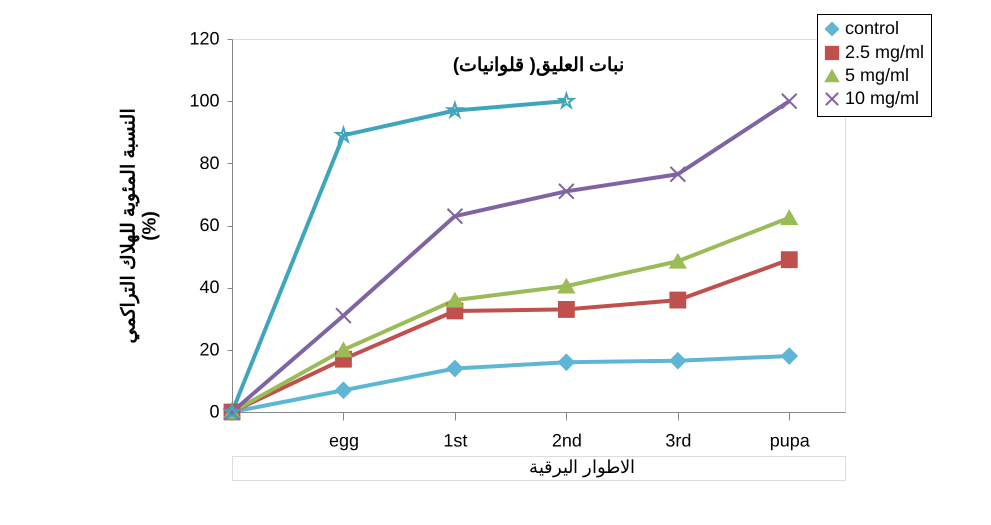  I want to click on text: نبات العليق( قلوانيات), so click(538, 65).